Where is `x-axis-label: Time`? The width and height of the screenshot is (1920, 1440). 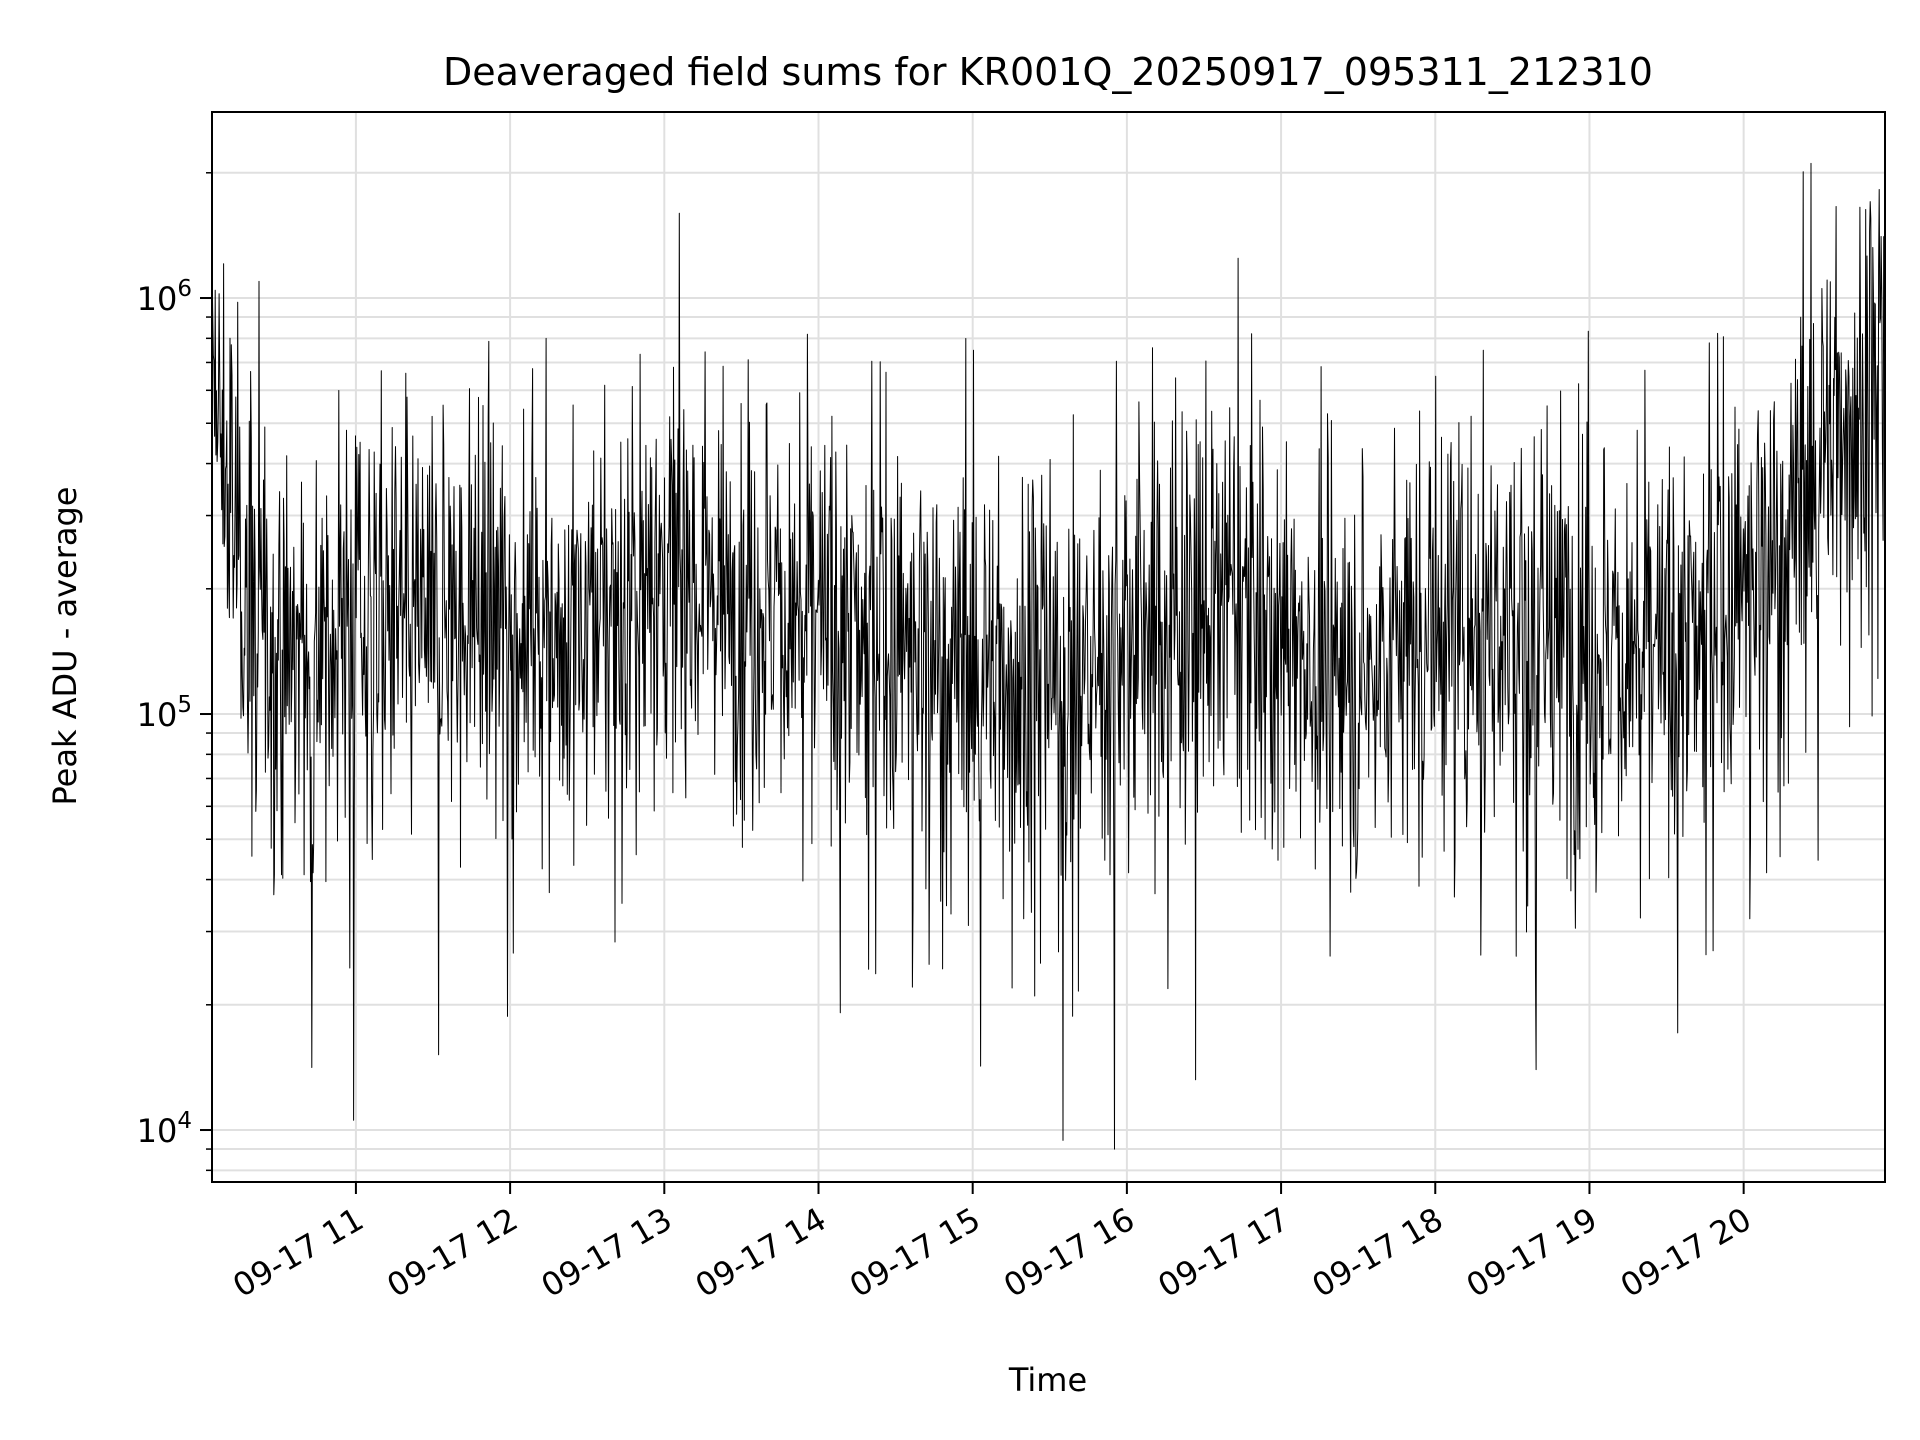
x-axis-label: Time is located at coordinates (1047, 1380).